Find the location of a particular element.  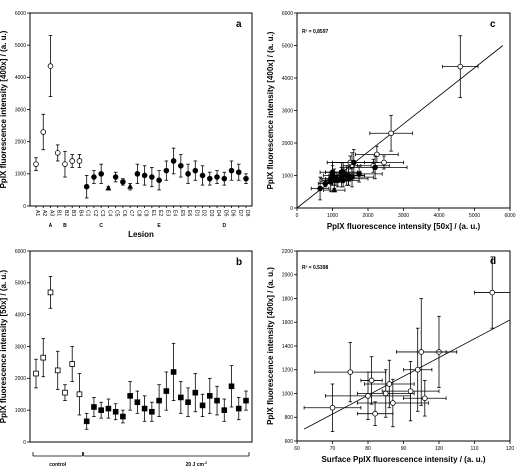

x-tick-label: A3 is located at coordinates (51, 213).